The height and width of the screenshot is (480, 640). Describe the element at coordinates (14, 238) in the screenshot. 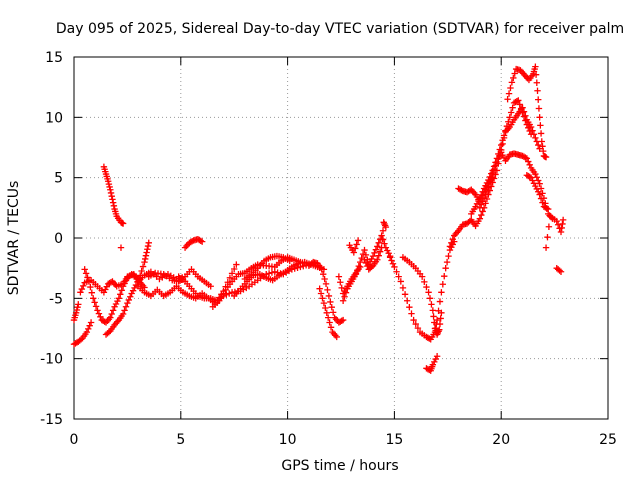

I see `y-axis-label: SDTVAR / TECUs` at that location.